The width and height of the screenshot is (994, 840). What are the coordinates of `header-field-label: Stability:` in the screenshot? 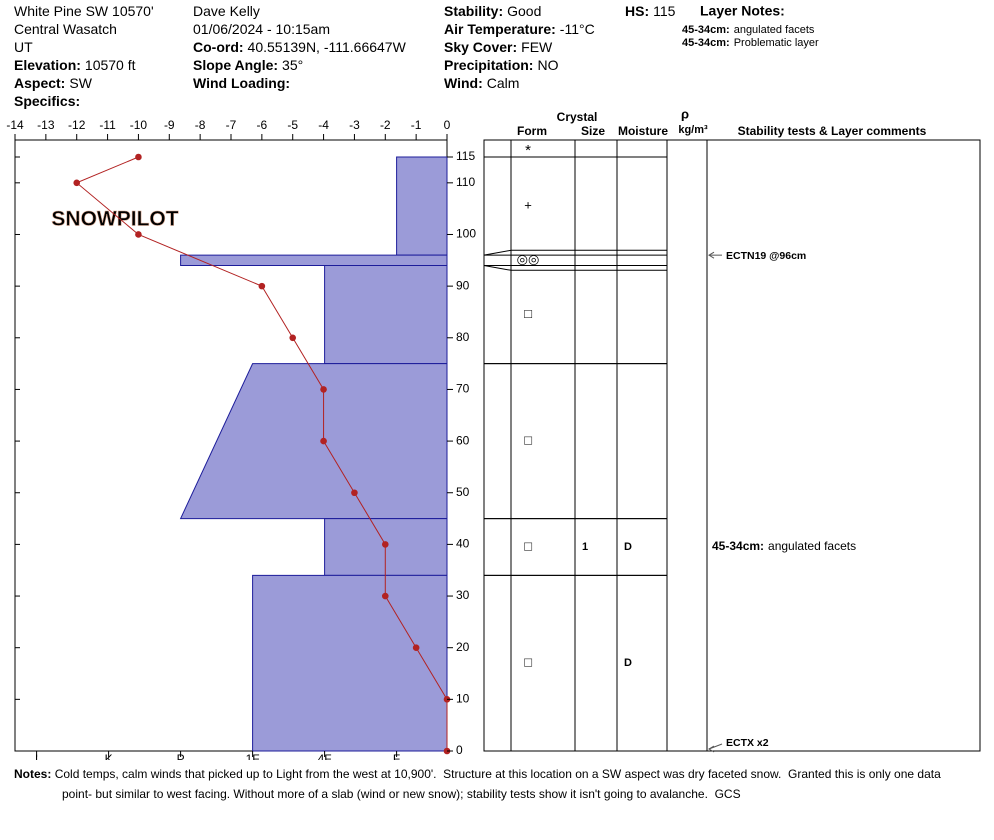 It's located at (473, 11).